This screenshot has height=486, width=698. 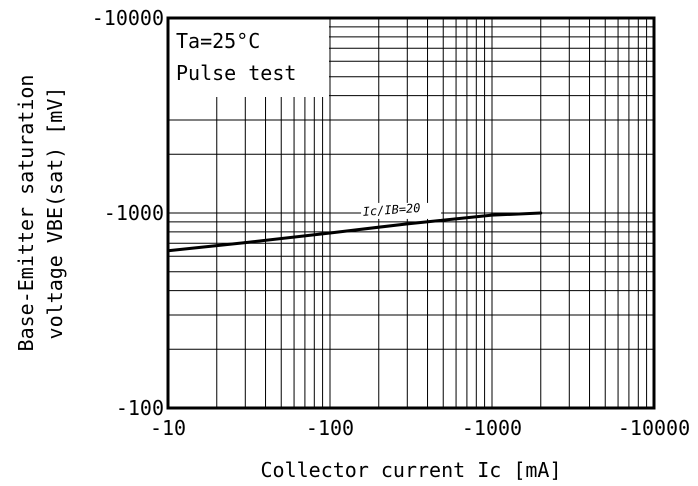 I want to click on x-axis-label: Collector current Ic [mA], so click(x=410, y=470).